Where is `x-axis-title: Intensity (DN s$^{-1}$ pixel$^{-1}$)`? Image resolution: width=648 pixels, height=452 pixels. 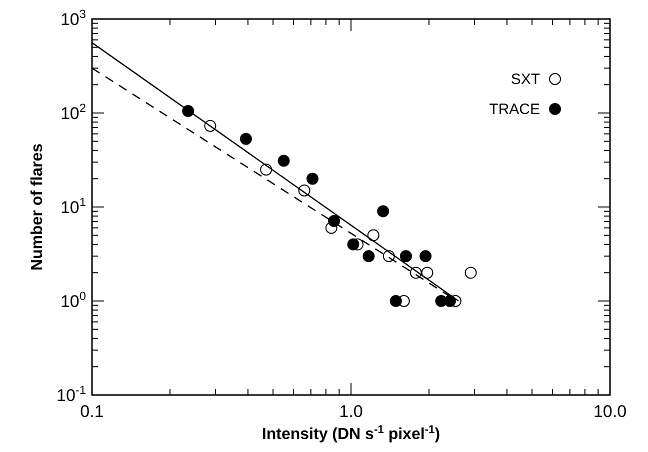
x-axis-title: Intensity (DN s$^{-1}$ pixel$^{-1}$) is located at coordinates (351, 433).